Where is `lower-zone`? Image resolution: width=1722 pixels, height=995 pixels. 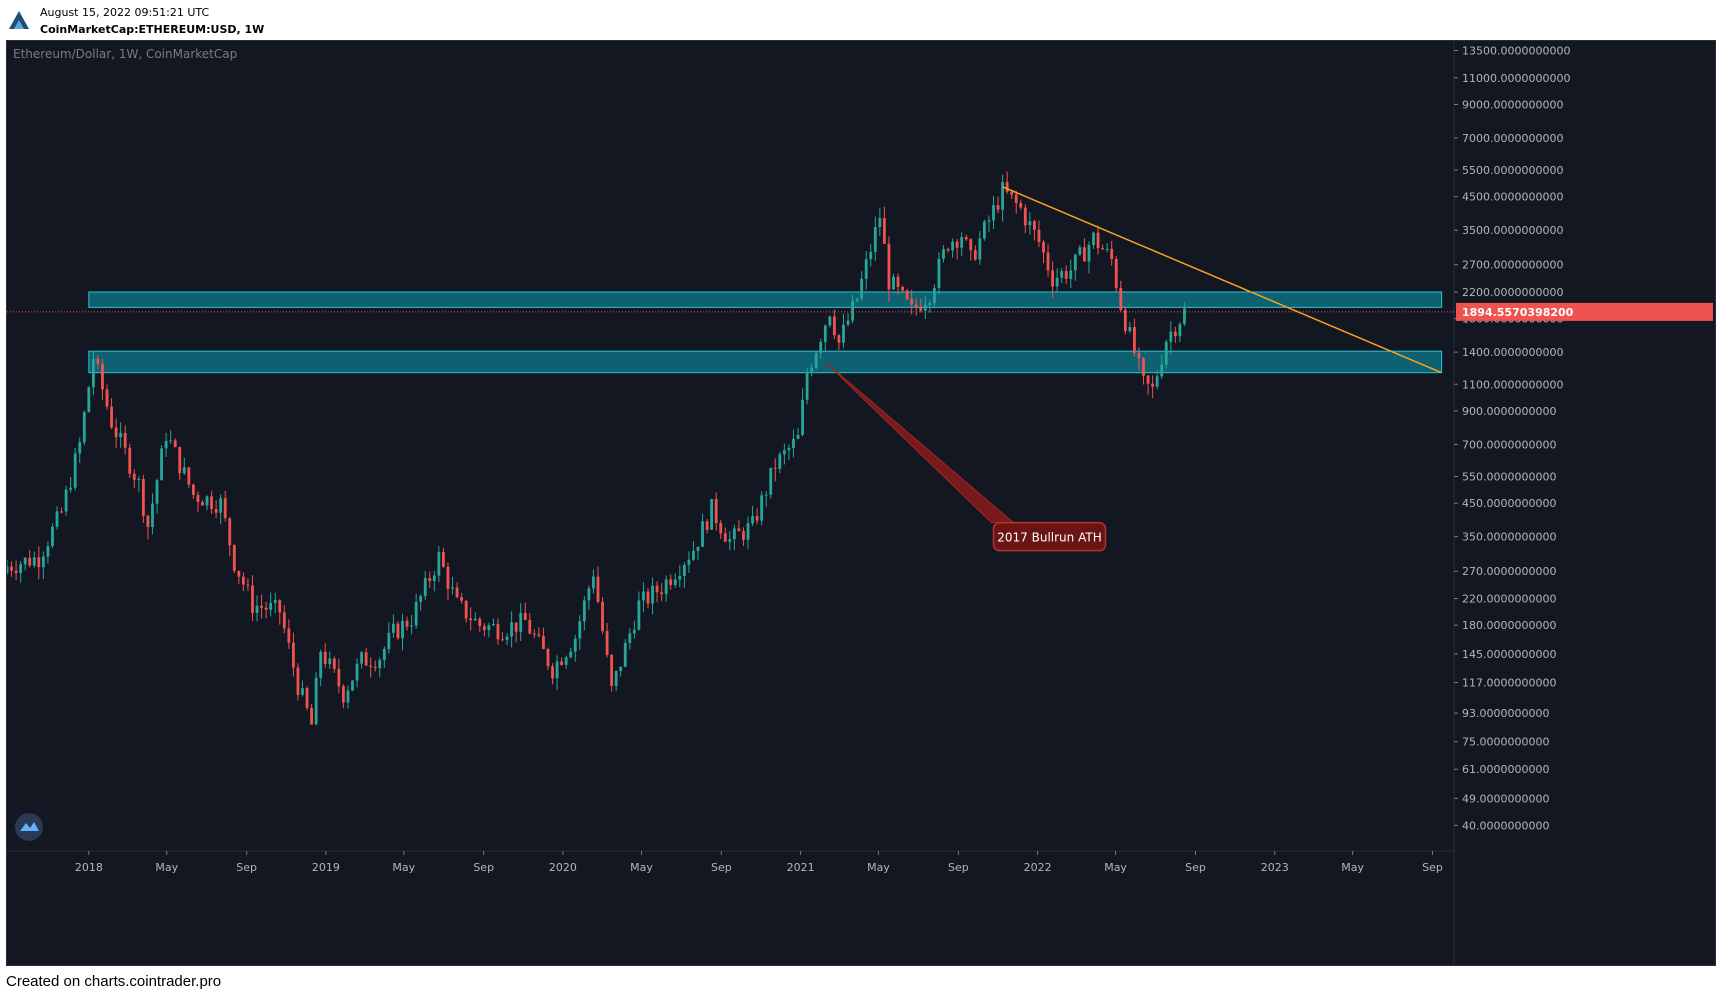 lower-zone is located at coordinates (765, 362).